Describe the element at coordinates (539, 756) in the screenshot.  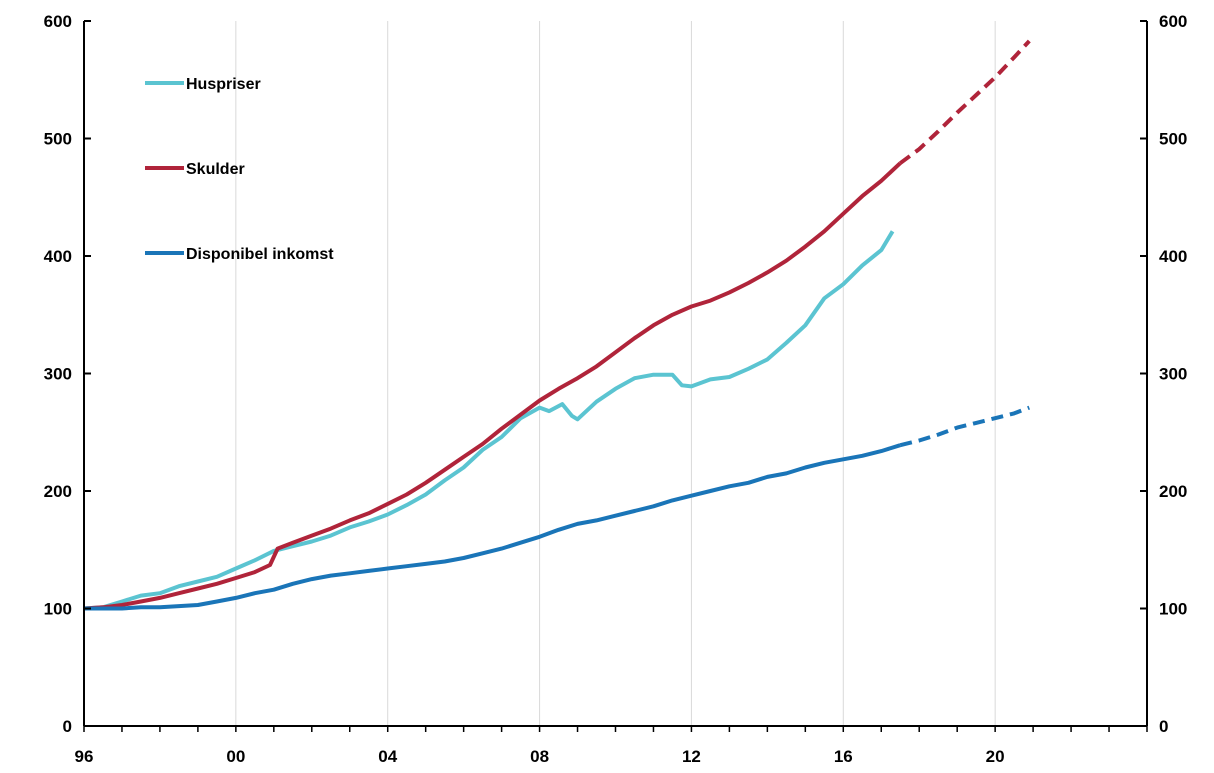
I see `x-tick-label: 08` at that location.